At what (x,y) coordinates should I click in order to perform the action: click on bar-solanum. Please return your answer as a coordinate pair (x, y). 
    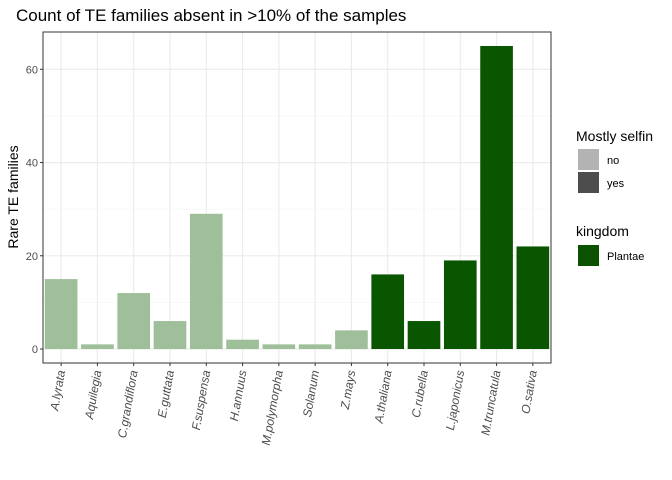
    Looking at the image, I should click on (315, 347).